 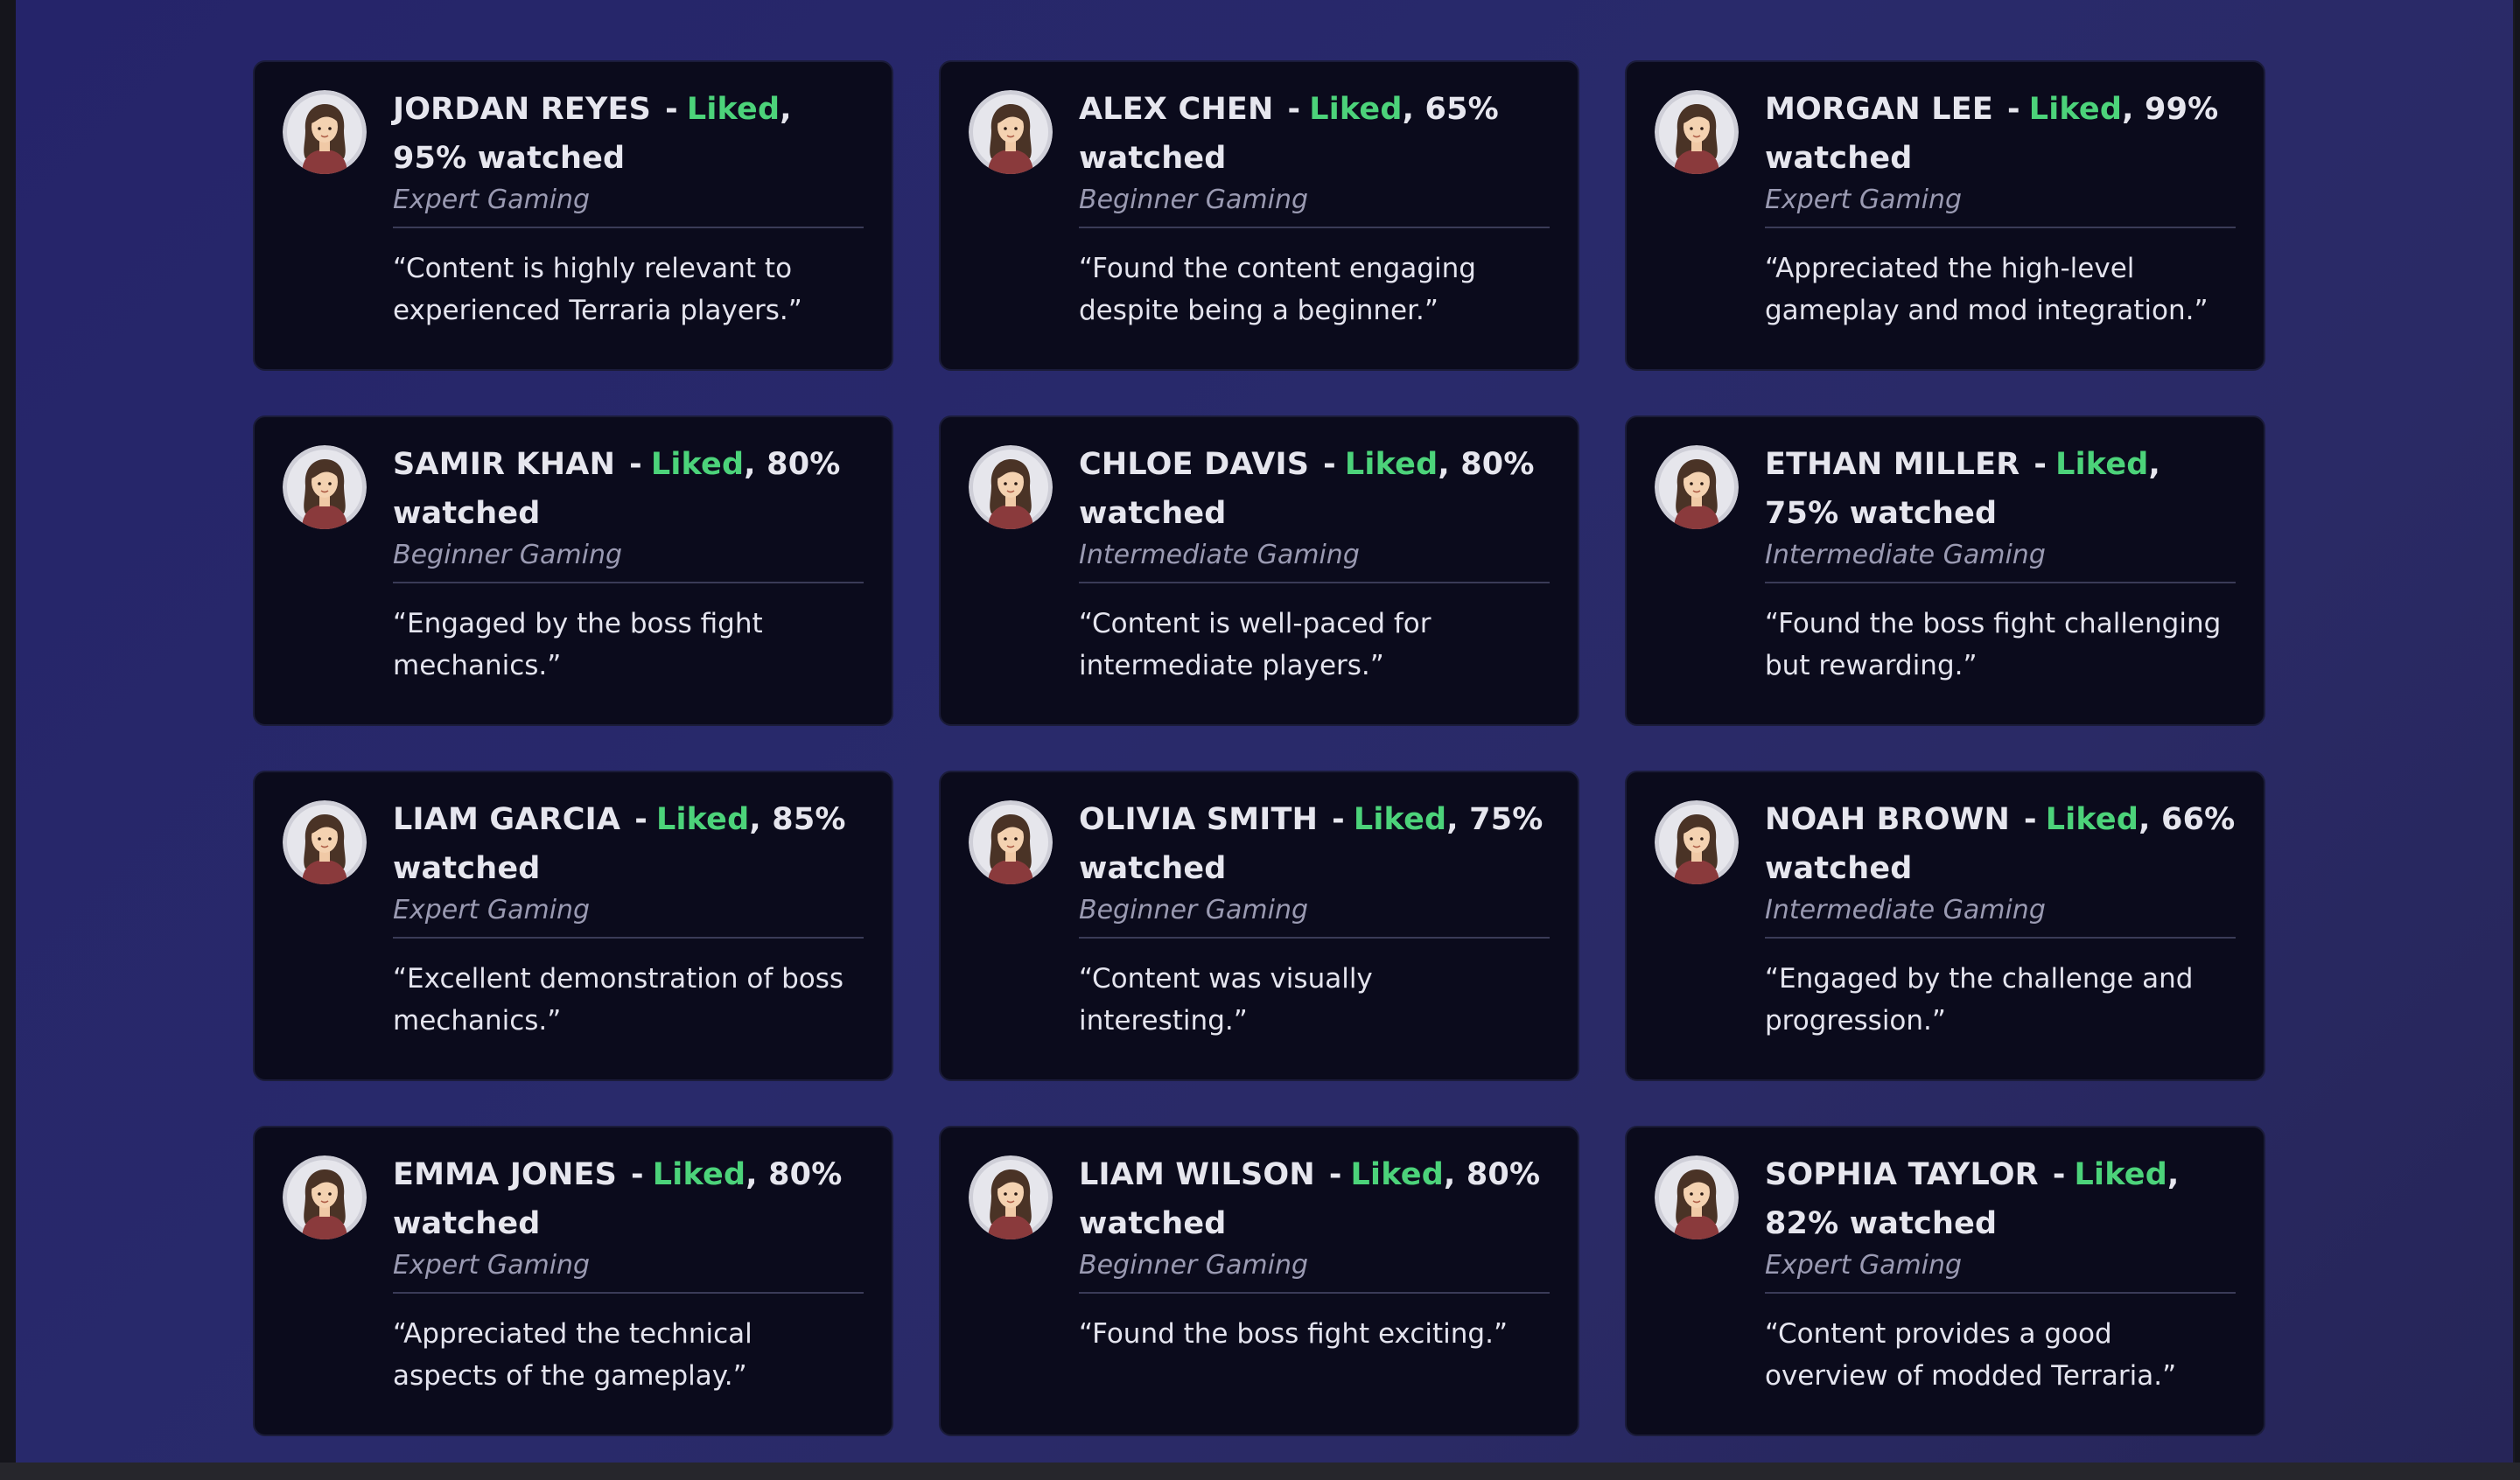 What do you see at coordinates (2000, 844) in the screenshot?
I see `review-header: NOAH BROWN - Liked, 66% watched` at bounding box center [2000, 844].